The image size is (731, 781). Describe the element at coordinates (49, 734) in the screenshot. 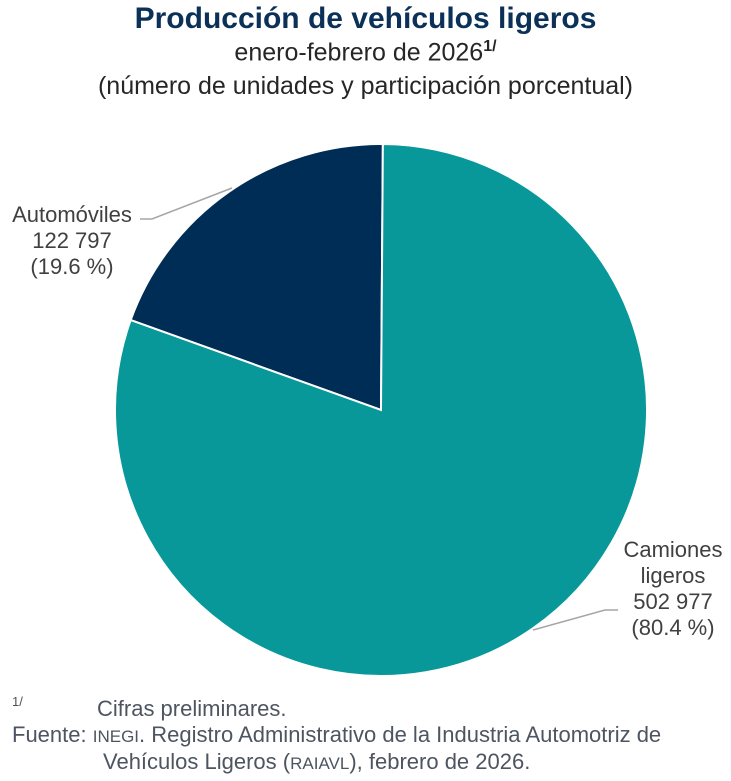

I see `source-label: Fuente:` at that location.